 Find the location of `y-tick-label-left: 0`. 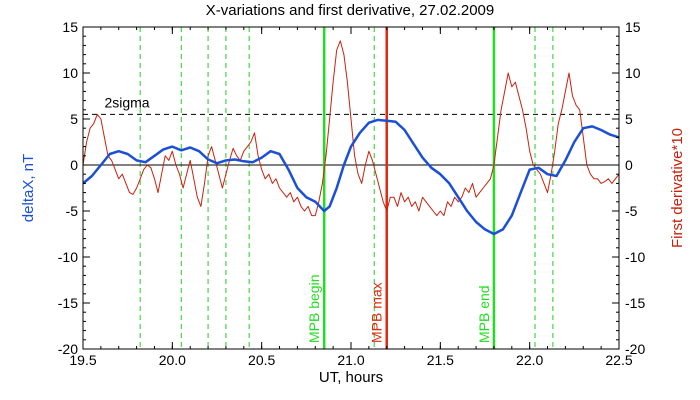

y-tick-label-left: 0 is located at coordinates (74, 165).